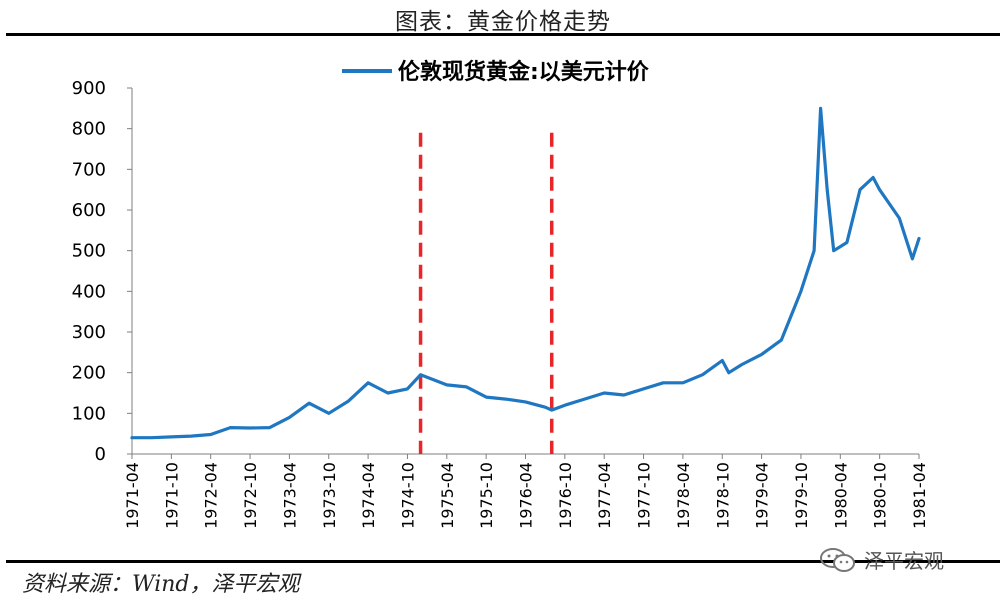 This screenshot has width=1006, height=603. I want to click on x-tick-label: 1975-10, so click(486, 495).